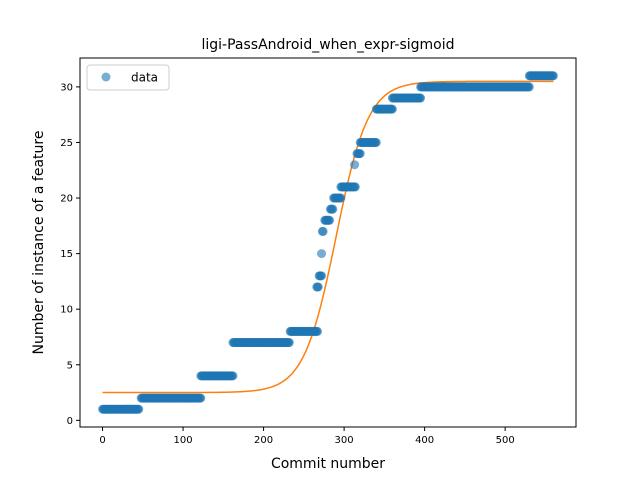  I want to click on legend-box, so click(128, 77).